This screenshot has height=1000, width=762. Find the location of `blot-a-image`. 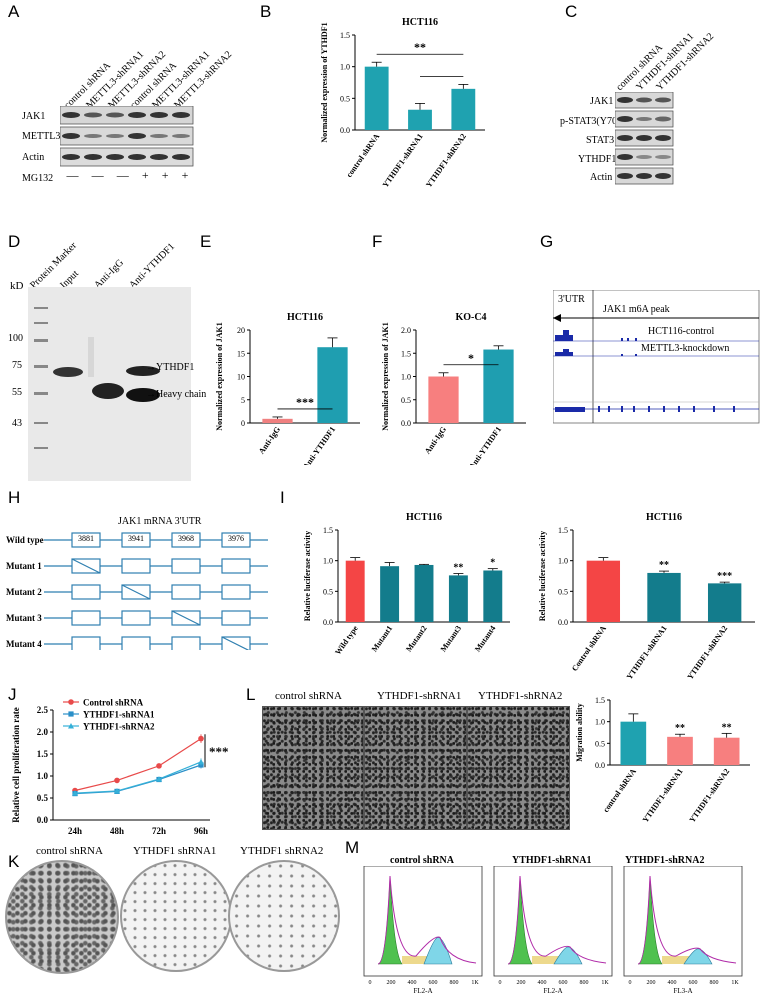

blot-a-image is located at coordinates (127, 136).